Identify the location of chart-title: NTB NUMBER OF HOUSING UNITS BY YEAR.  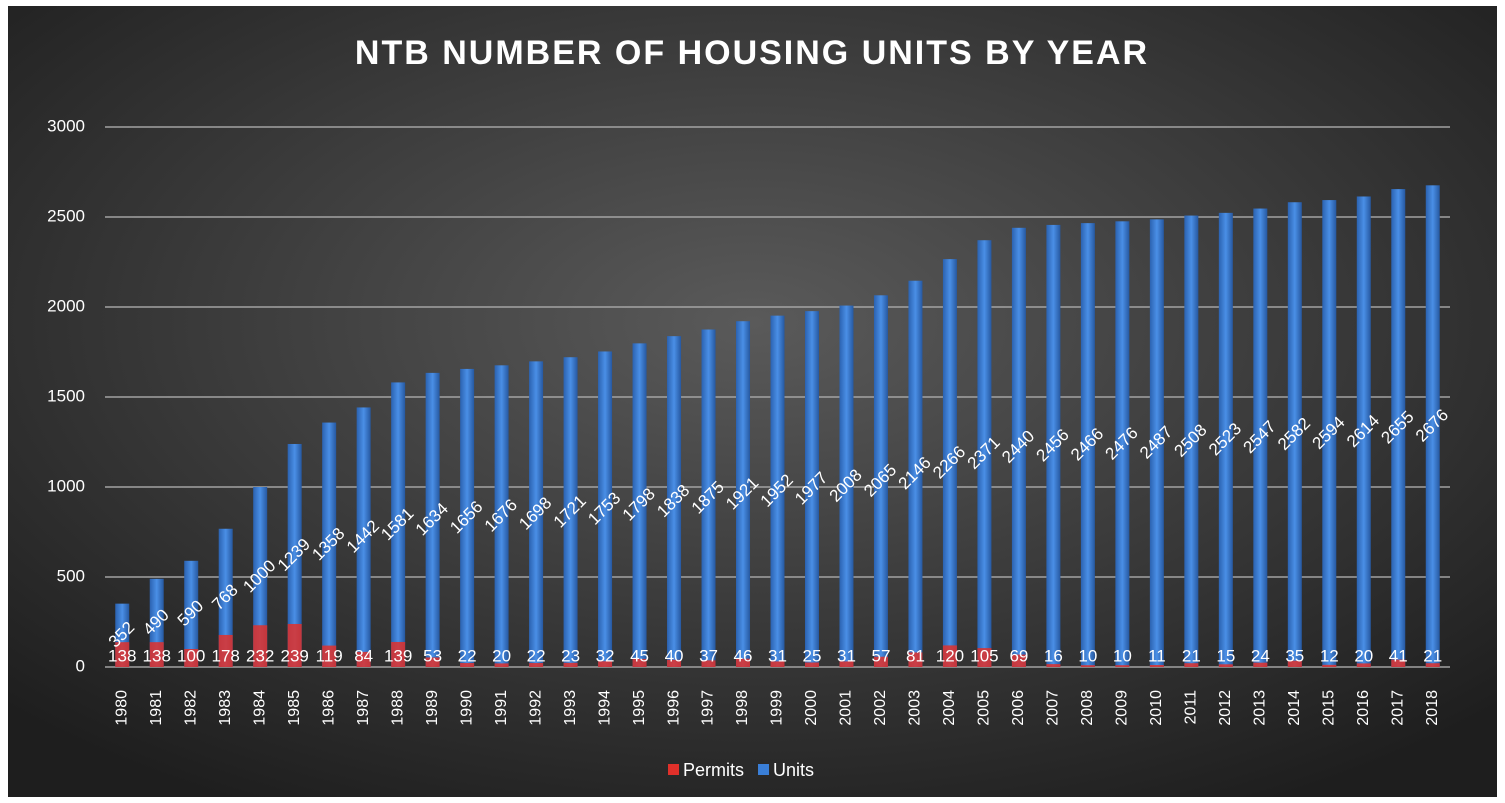
(752, 53).